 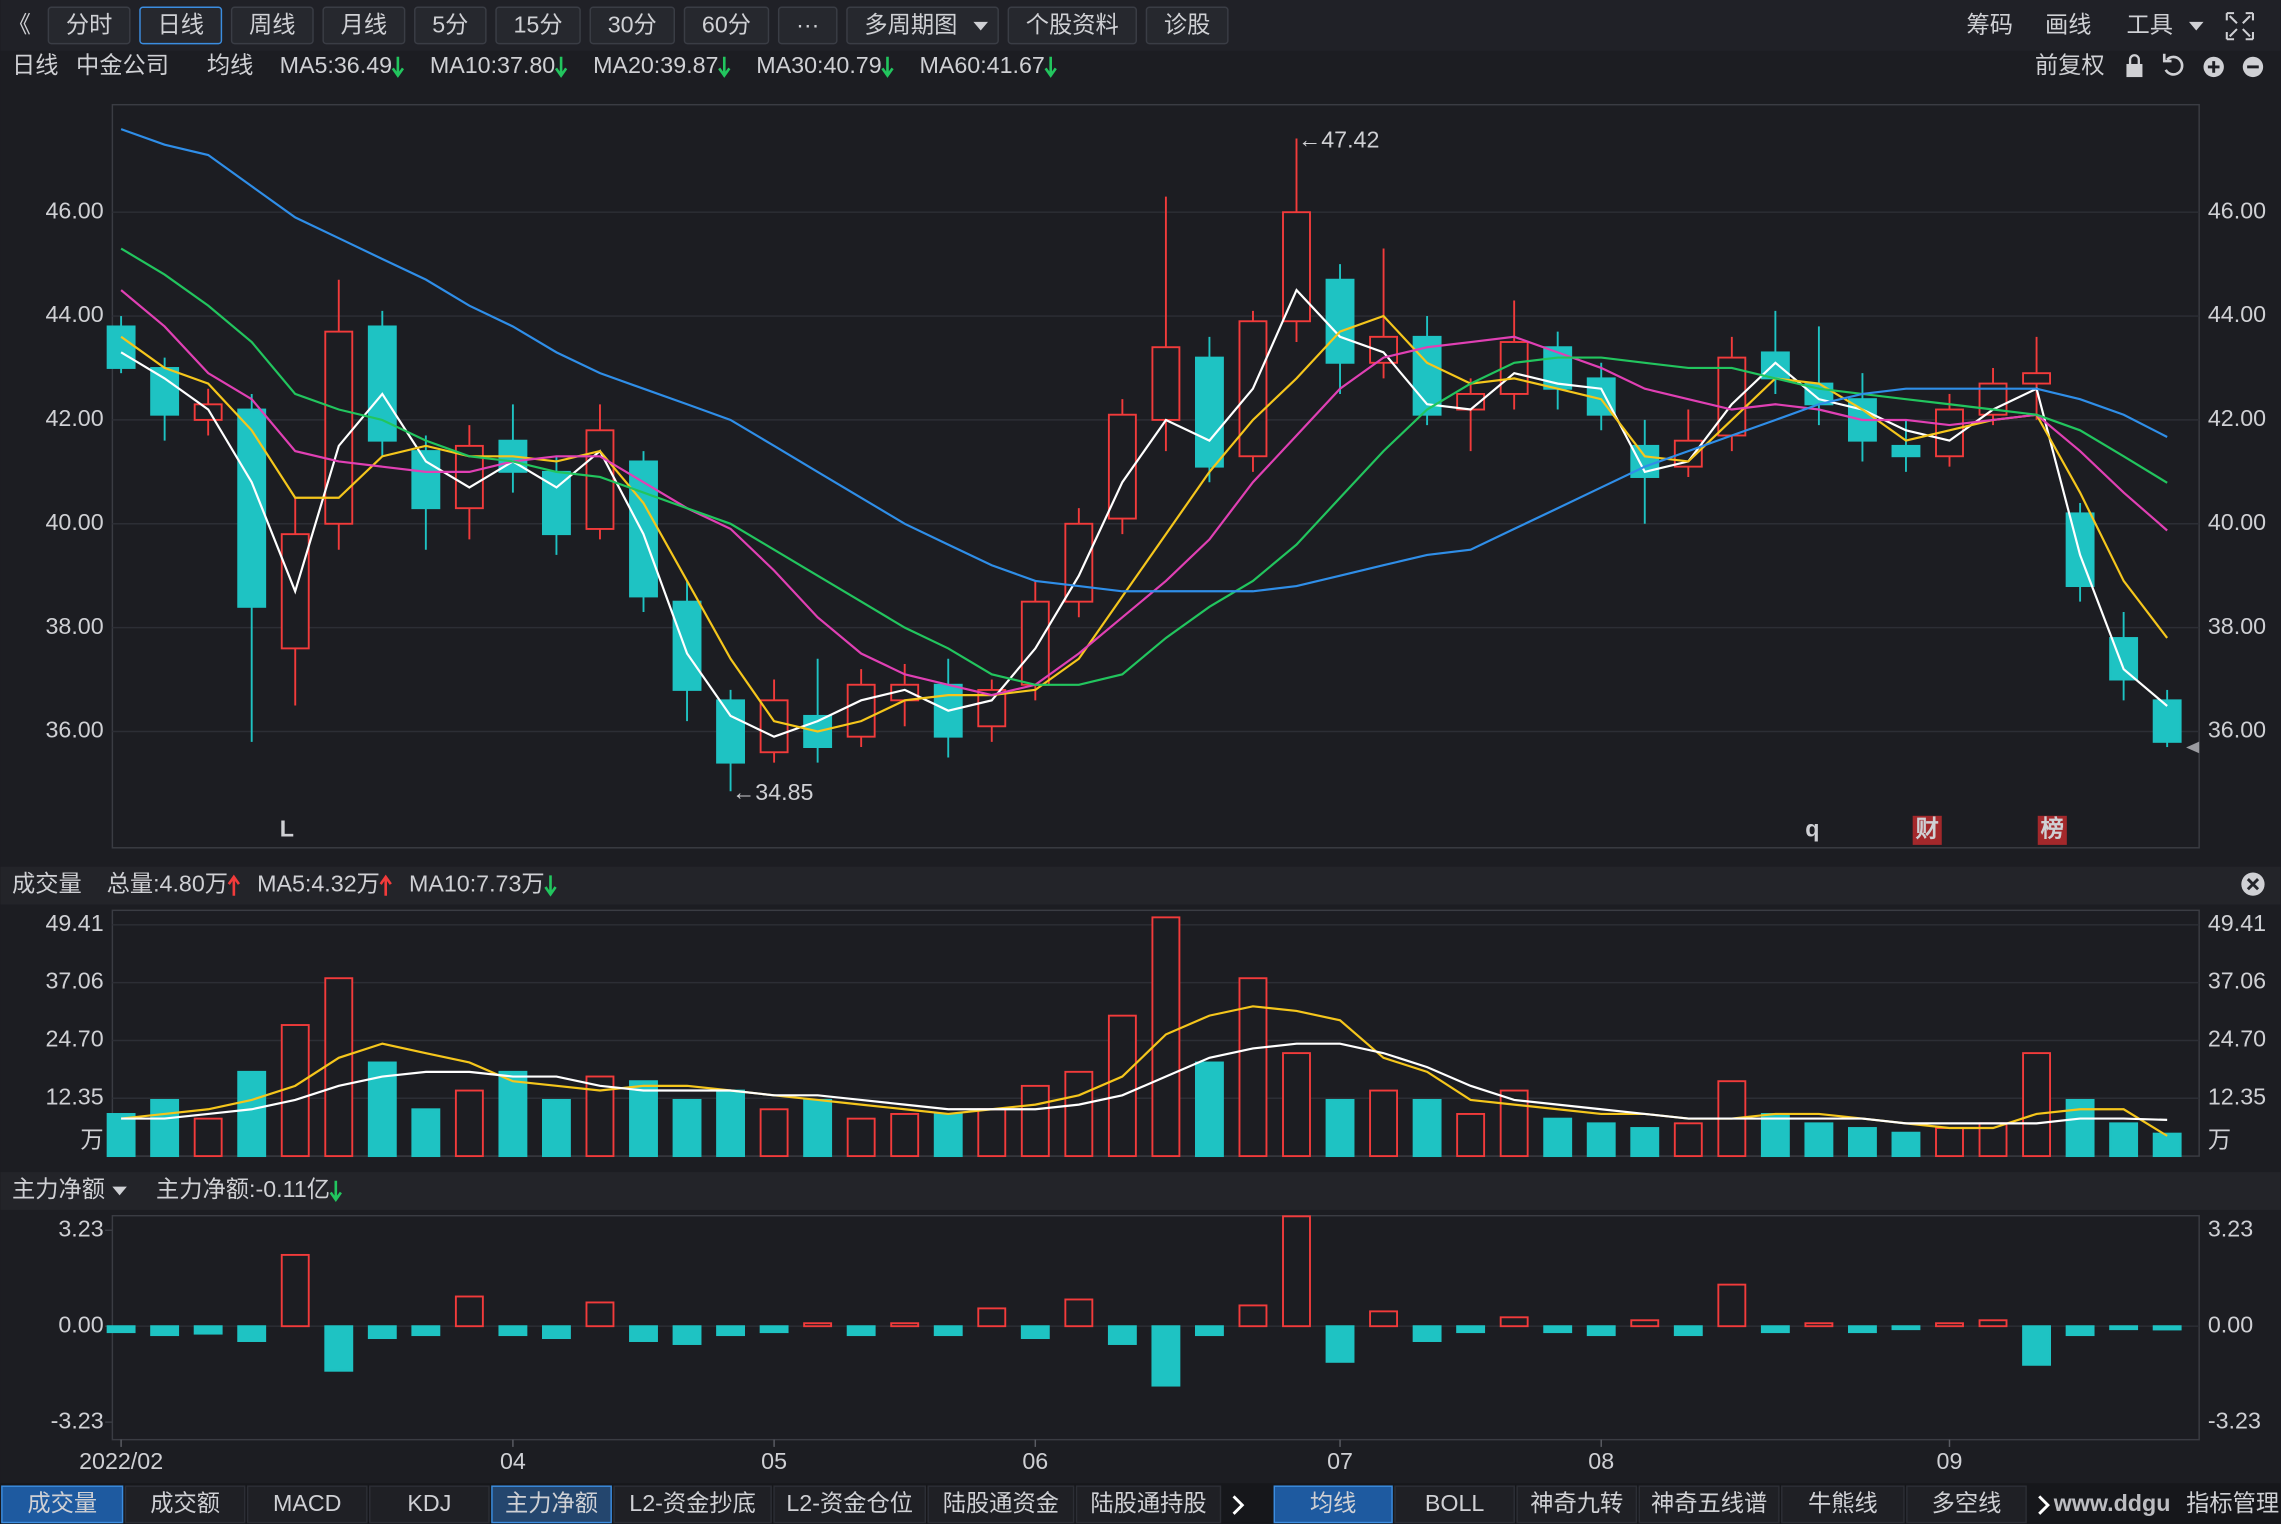 What do you see at coordinates (1238, 1505) in the screenshot?
I see `tabs-next-left` at bounding box center [1238, 1505].